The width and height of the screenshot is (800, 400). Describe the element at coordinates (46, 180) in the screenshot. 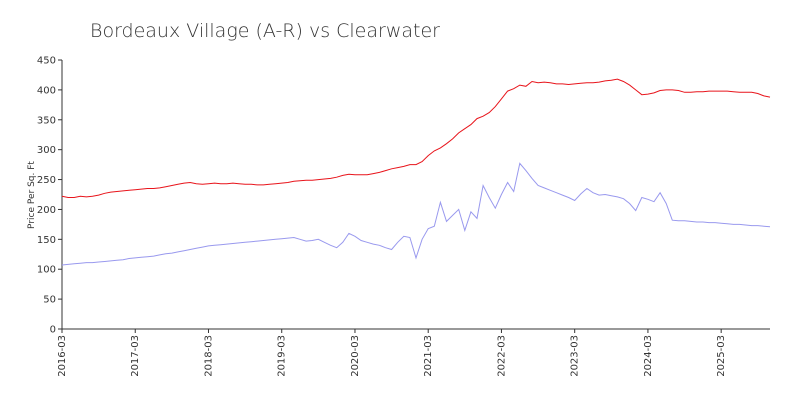

I see `y-tick-label: 250` at that location.